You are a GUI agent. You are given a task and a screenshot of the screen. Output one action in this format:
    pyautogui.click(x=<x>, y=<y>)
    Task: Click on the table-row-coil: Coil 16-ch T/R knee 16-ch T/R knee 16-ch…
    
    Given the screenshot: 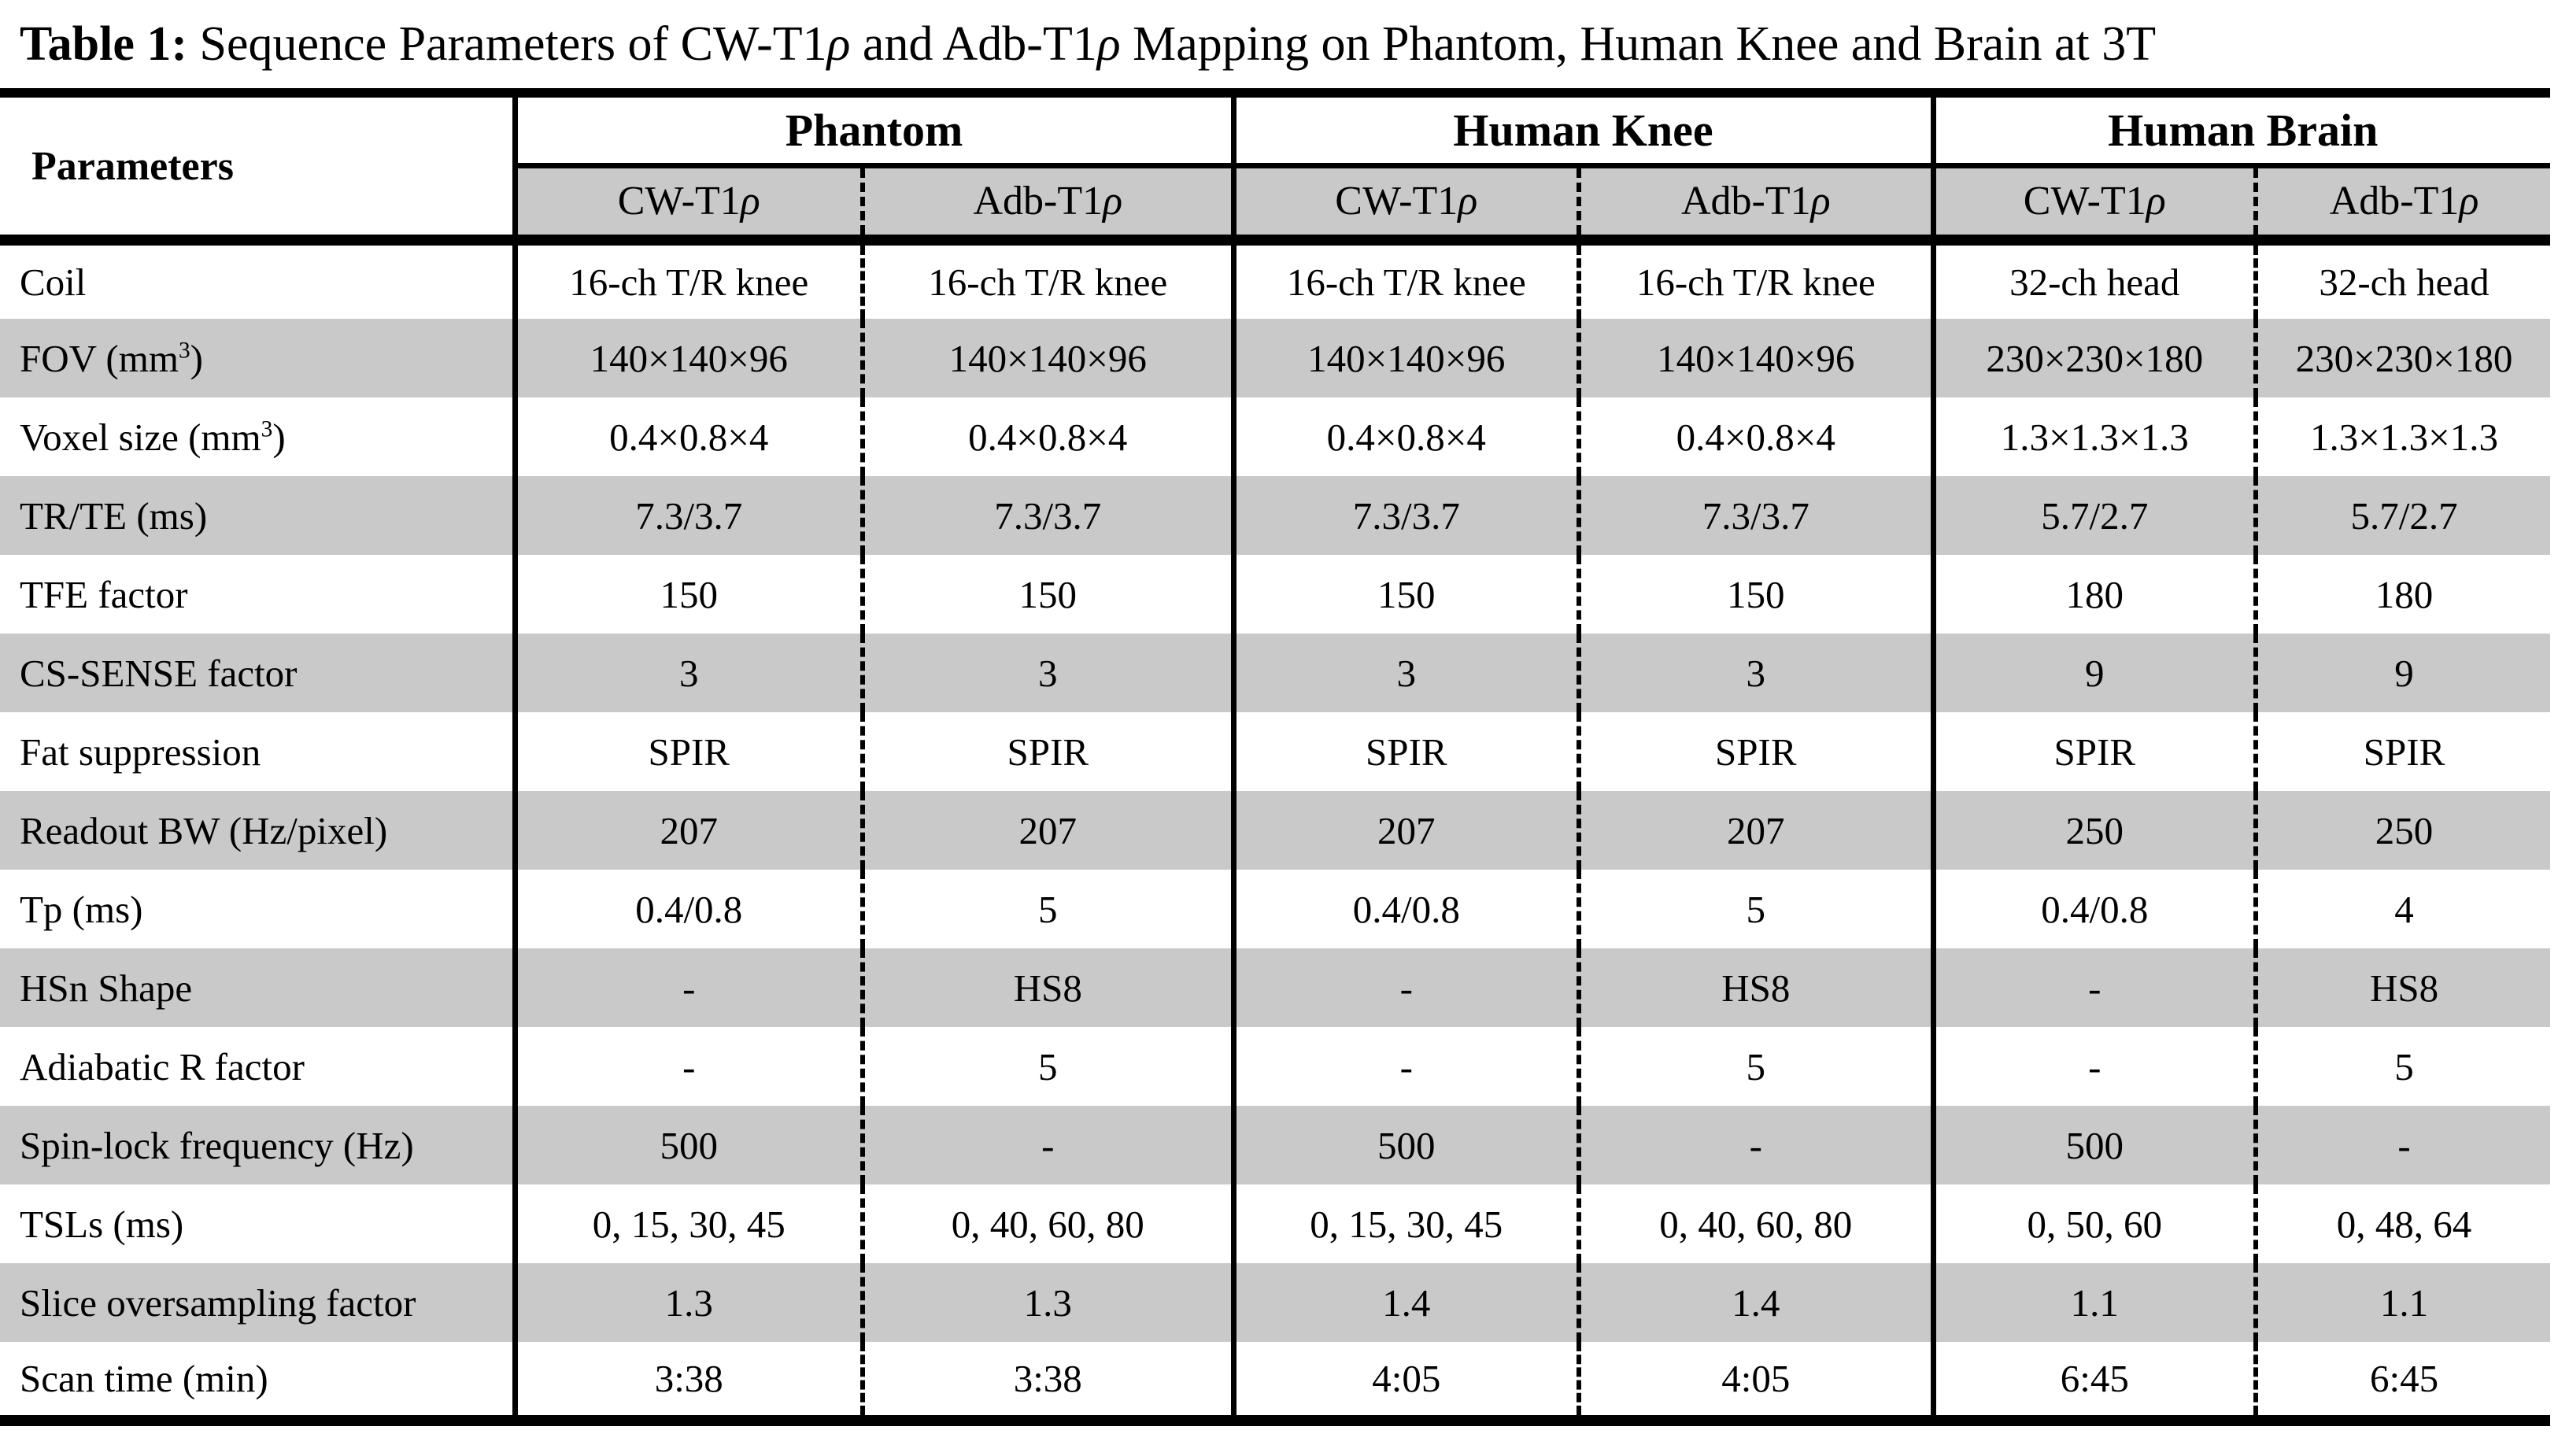 What is the action you would take?
    pyautogui.click(x=1275, y=279)
    